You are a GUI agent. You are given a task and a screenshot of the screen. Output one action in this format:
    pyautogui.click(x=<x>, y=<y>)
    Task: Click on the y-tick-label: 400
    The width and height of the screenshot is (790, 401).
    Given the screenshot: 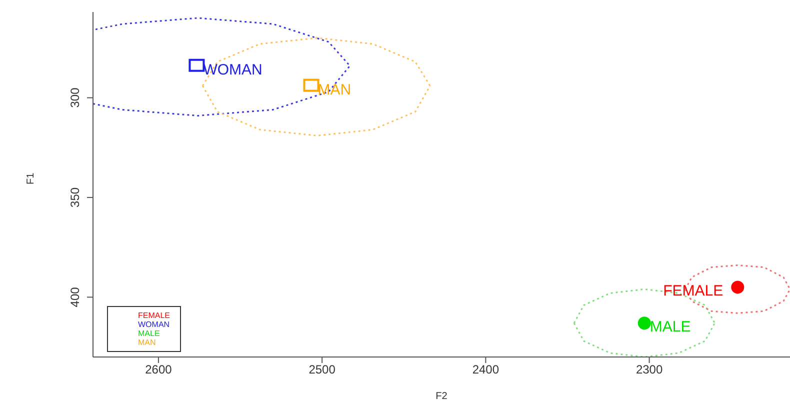 What is the action you would take?
    pyautogui.click(x=75, y=297)
    